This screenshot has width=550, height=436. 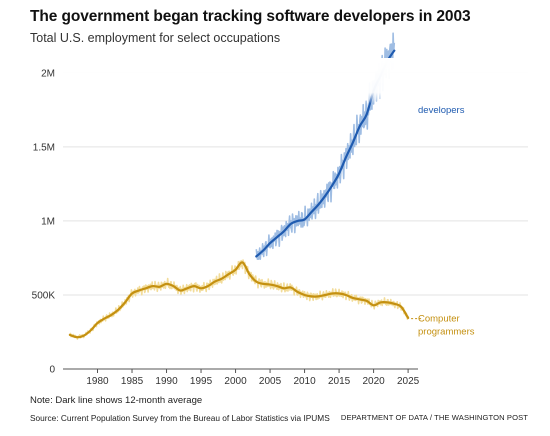 What do you see at coordinates (373, 381) in the screenshot?
I see `x-tick-label: 2020` at bounding box center [373, 381].